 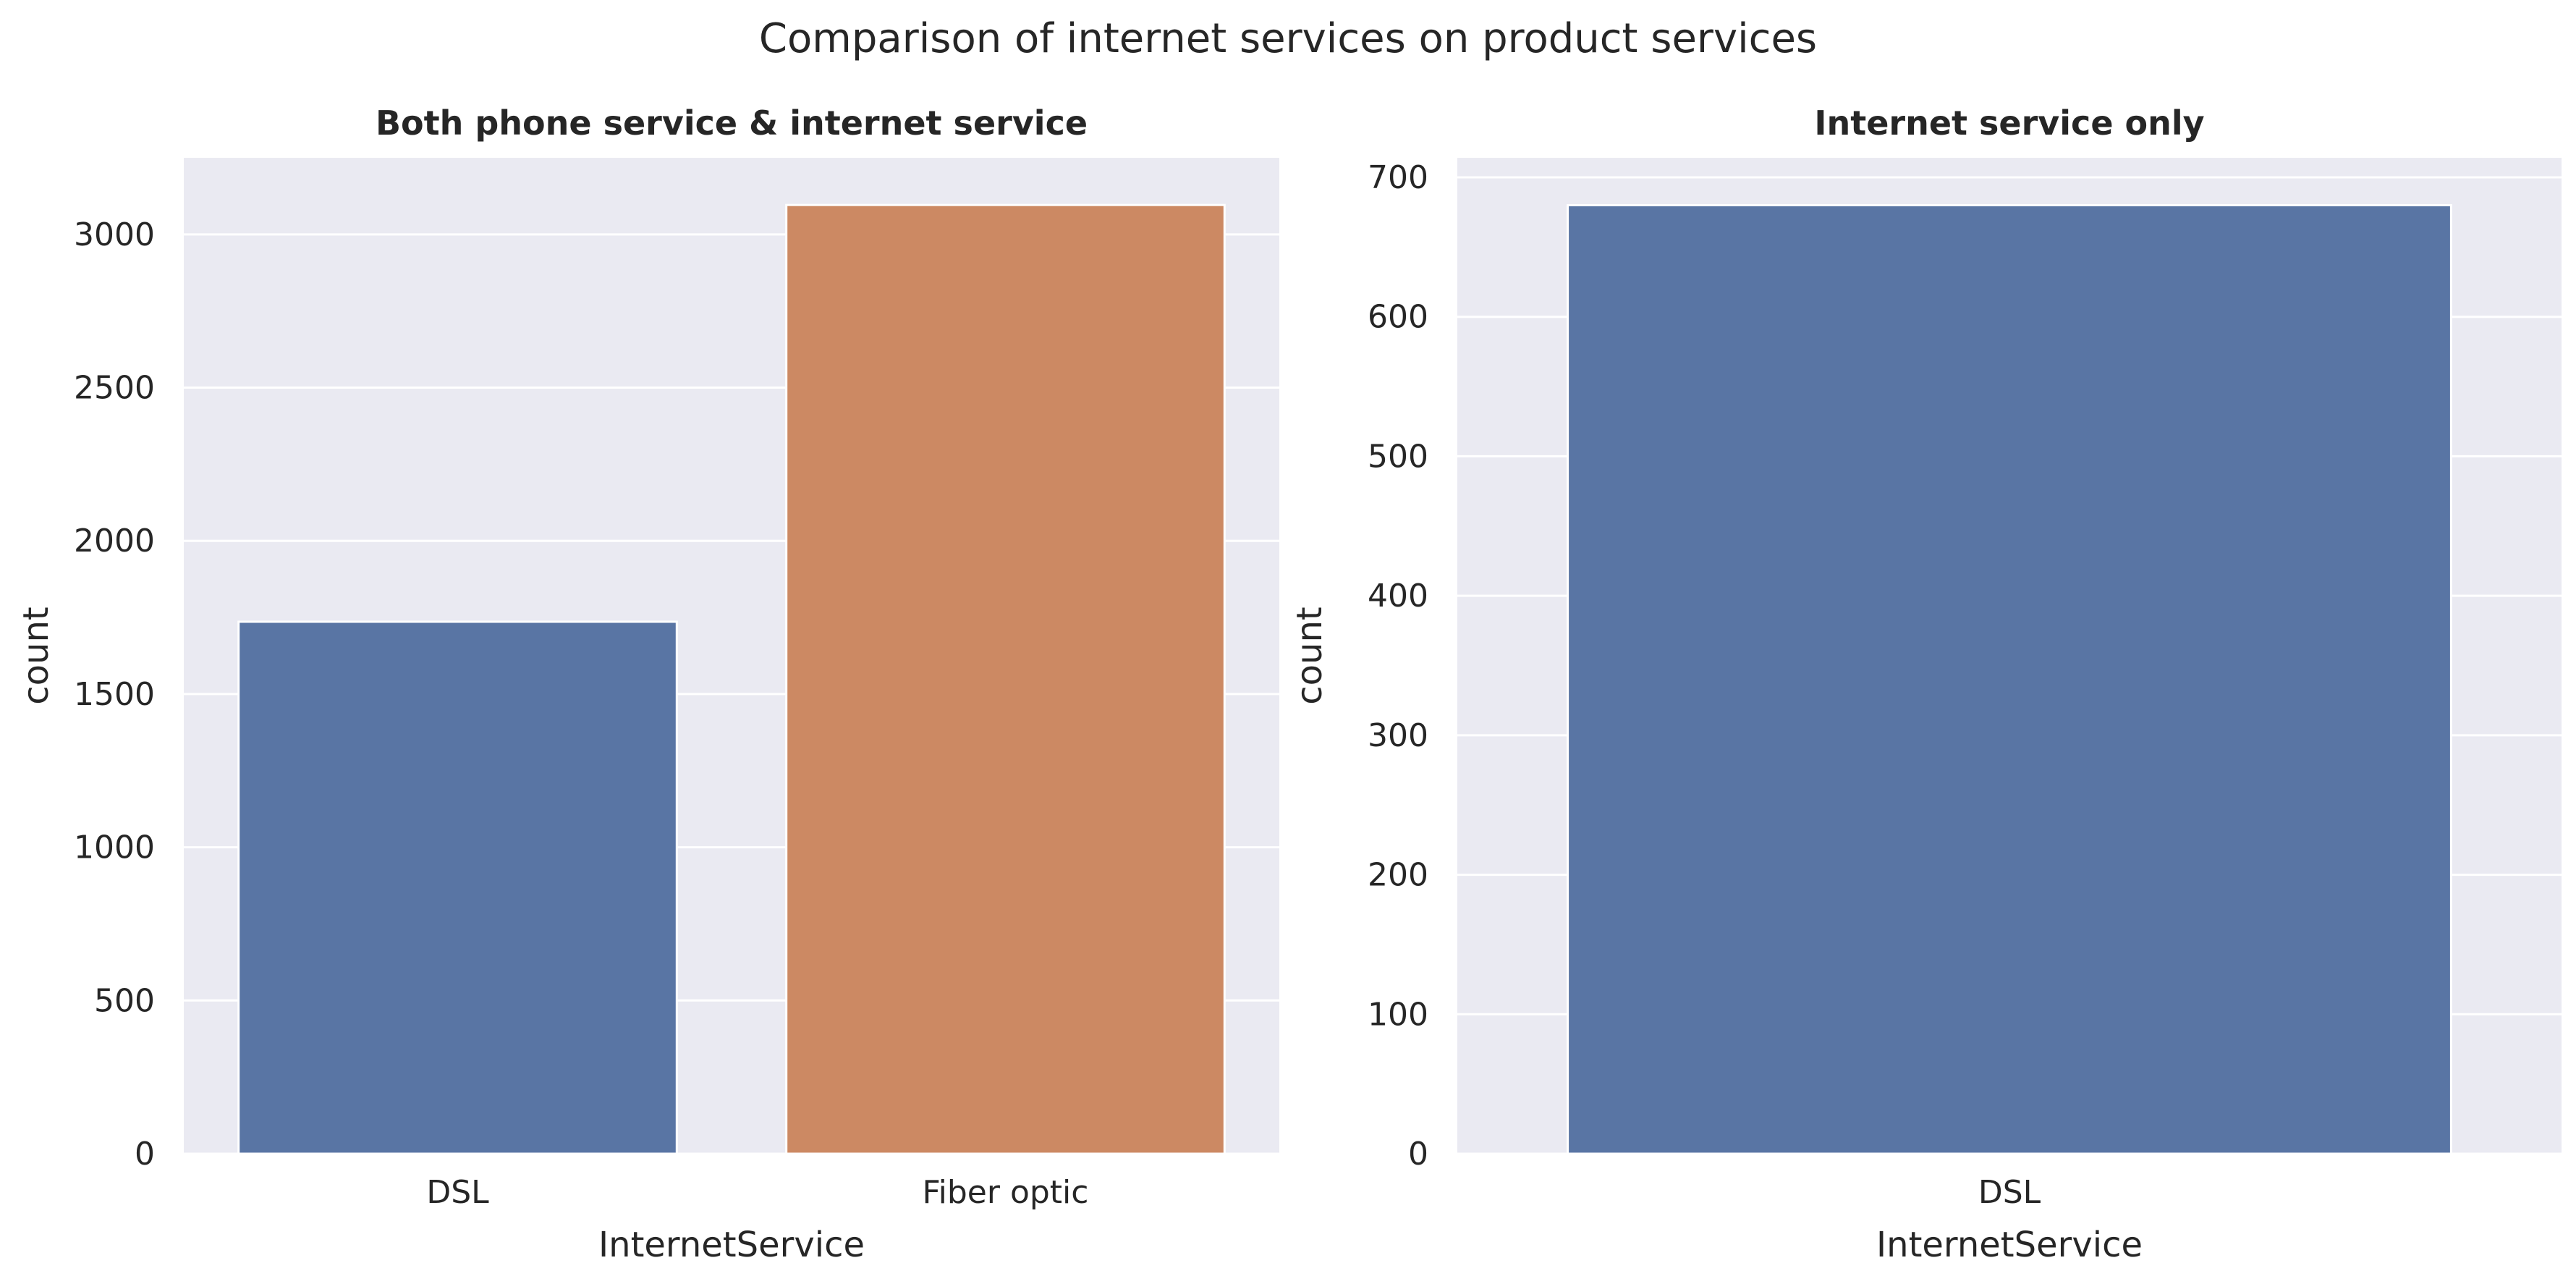 What do you see at coordinates (115, 694) in the screenshot?
I see `y-tick-label: 1500` at bounding box center [115, 694].